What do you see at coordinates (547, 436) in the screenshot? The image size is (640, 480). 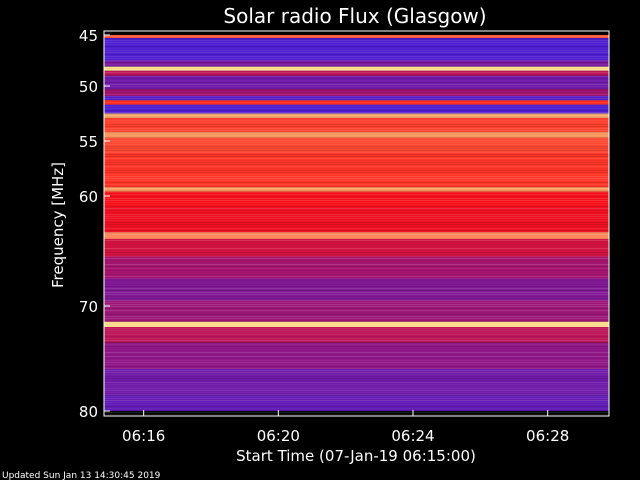 I see `x-tick-label: 06:28` at bounding box center [547, 436].